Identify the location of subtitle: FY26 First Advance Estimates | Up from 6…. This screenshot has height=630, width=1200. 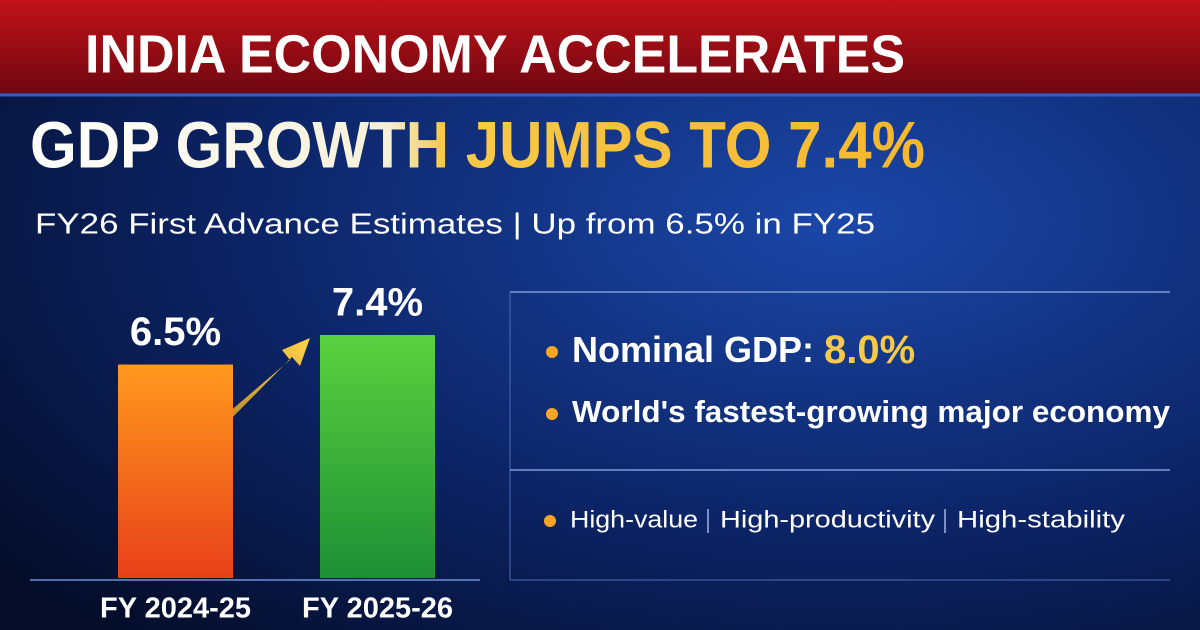
(455, 225).